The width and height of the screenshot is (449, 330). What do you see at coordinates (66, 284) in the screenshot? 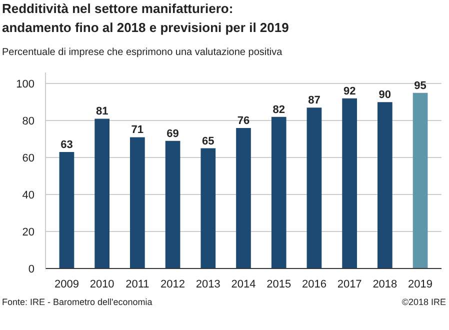
I see `x-tick-label: 2009` at bounding box center [66, 284].